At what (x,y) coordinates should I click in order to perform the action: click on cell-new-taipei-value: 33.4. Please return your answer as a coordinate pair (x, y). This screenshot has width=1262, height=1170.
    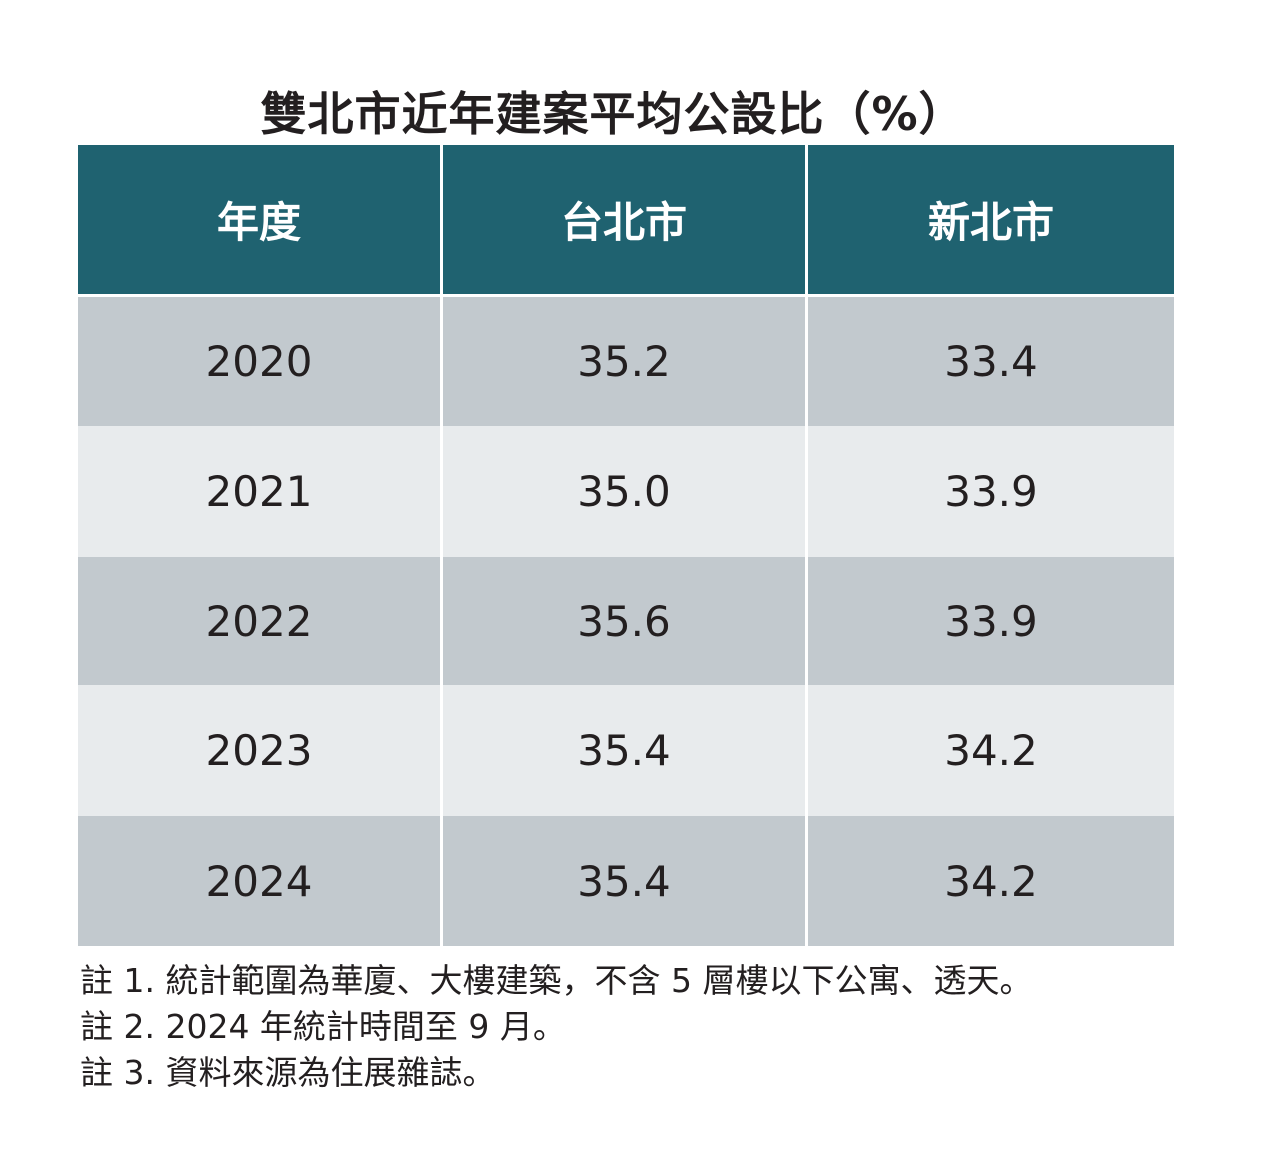
    Looking at the image, I should click on (991, 361).